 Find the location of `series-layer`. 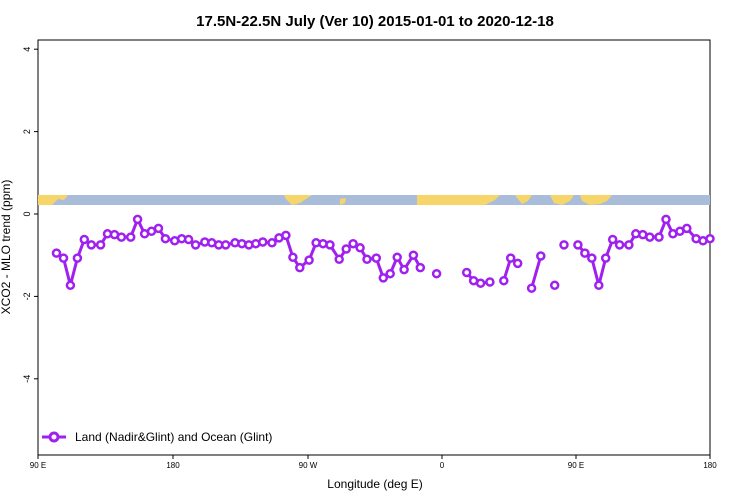

series-layer is located at coordinates (383, 253).